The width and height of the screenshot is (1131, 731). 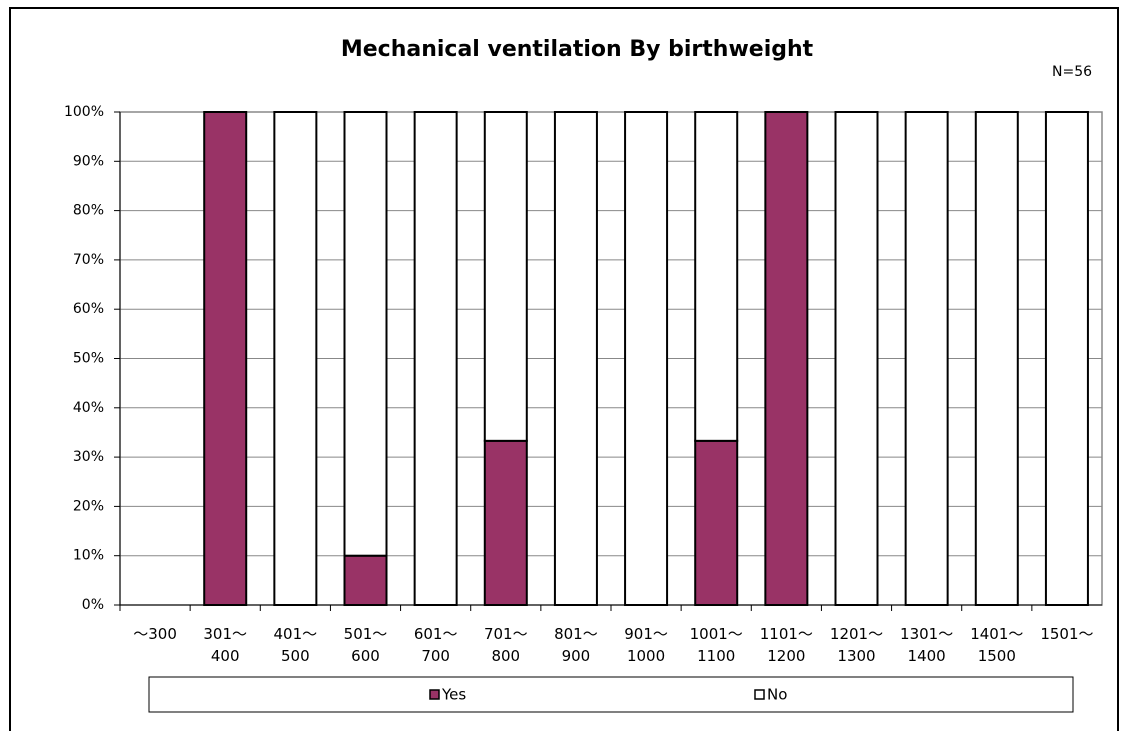 What do you see at coordinates (88, 506) in the screenshot?
I see `y-tick-label: 20%` at bounding box center [88, 506].